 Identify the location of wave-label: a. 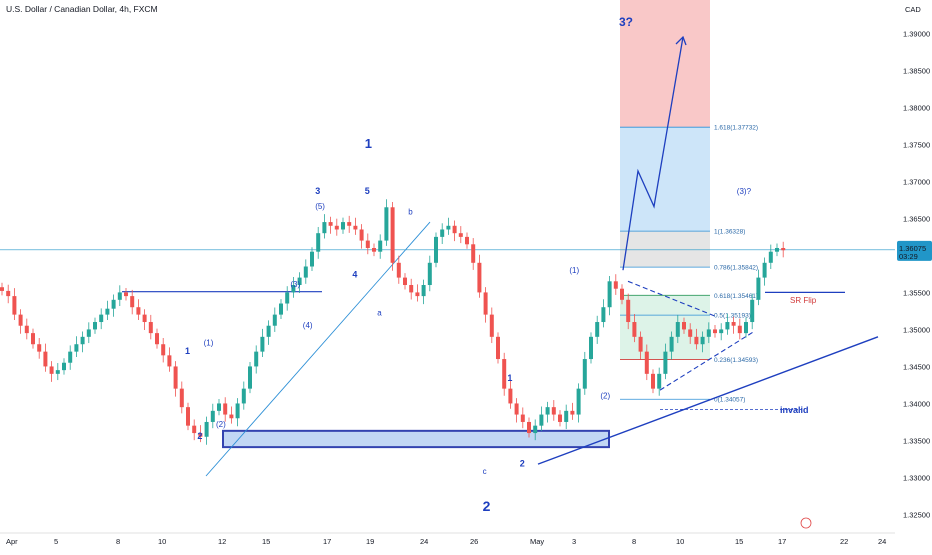
(379, 312).